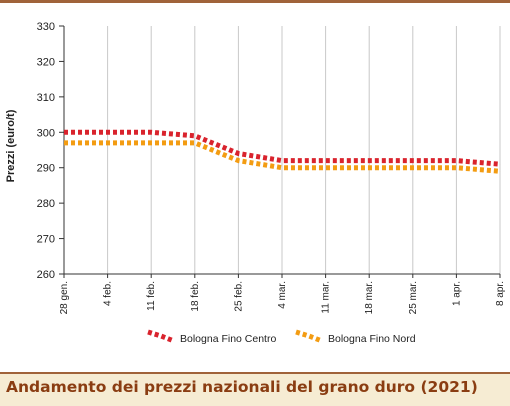  I want to click on x-tick-label: 18 mar., so click(369, 297).